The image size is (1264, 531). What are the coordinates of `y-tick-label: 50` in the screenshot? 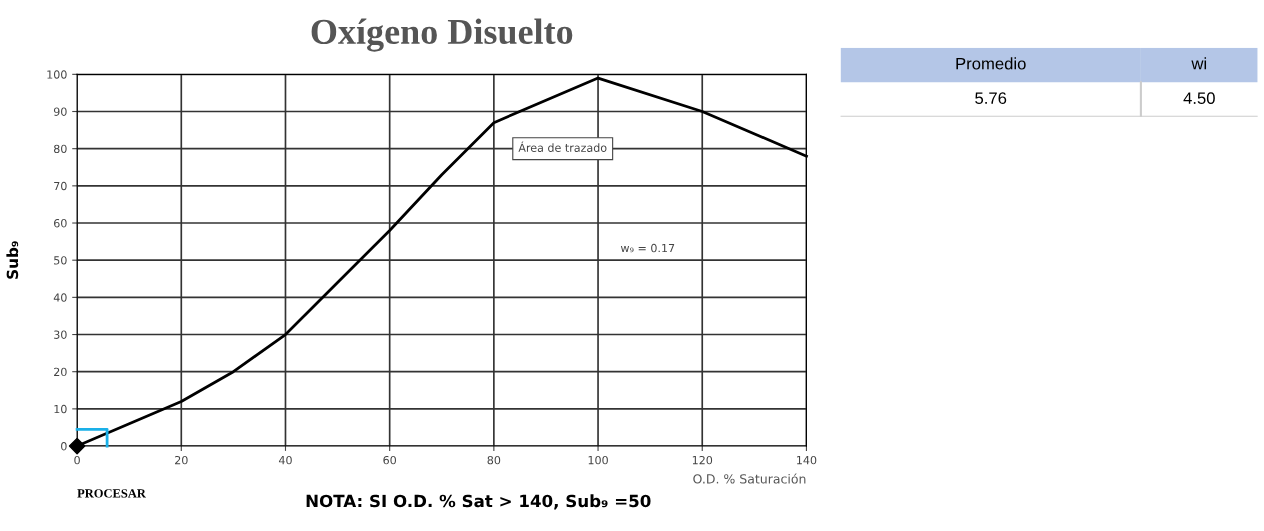 It's located at (60, 260).